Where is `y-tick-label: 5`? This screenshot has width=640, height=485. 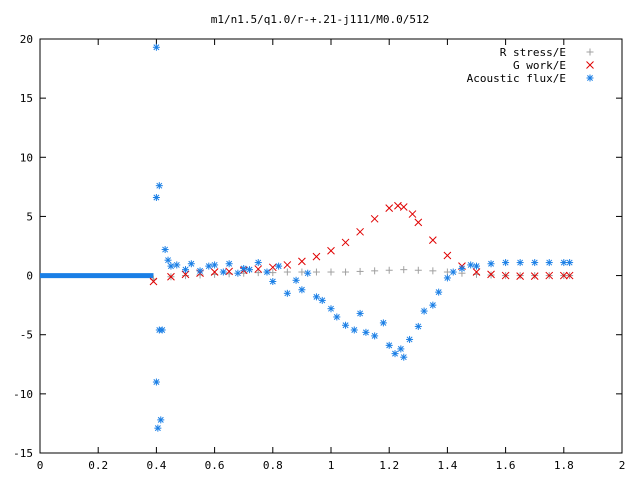 y-tick-label: 5 is located at coordinates (29, 216).